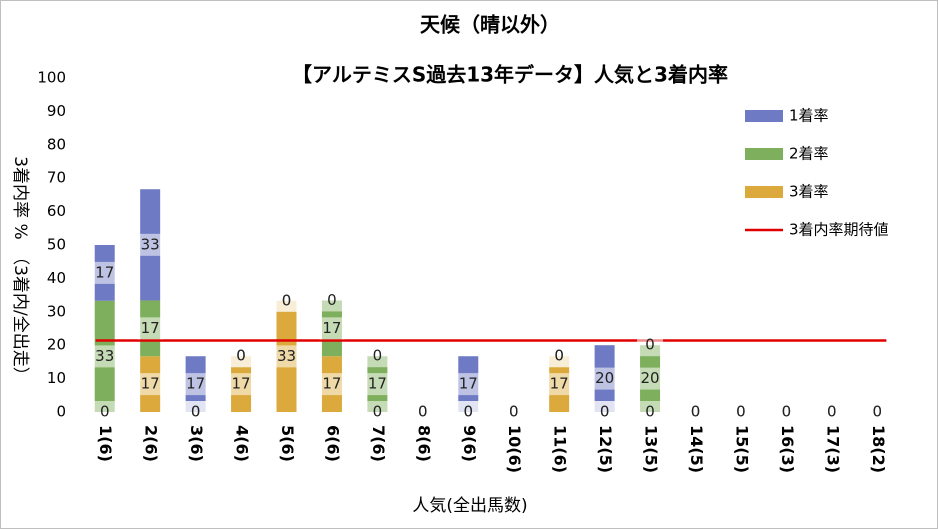 The image size is (938, 529). Describe the element at coordinates (651, 449) in the screenshot. I see `x-tick-label: 13(5)` at that location.